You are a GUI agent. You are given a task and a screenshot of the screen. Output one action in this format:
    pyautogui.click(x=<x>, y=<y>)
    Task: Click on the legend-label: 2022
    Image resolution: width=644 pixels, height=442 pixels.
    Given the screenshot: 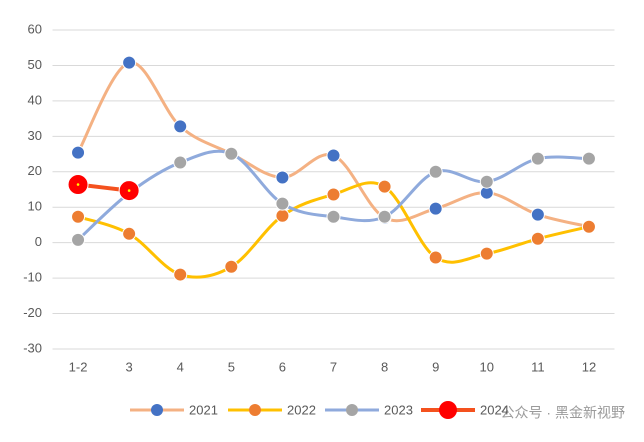 What is the action you would take?
    pyautogui.click(x=301, y=409)
    